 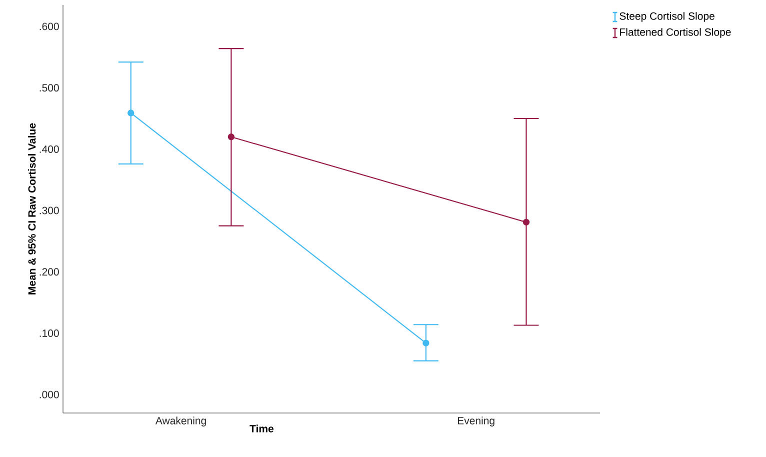 What do you see at coordinates (49, 272) in the screenshot?
I see `y-tick-label: .200` at bounding box center [49, 272].